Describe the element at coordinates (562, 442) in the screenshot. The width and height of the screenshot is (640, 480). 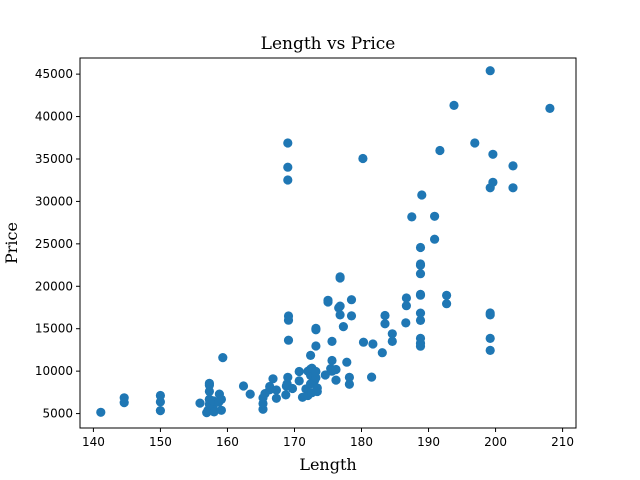
I see `x-tick-label: 210` at that location.